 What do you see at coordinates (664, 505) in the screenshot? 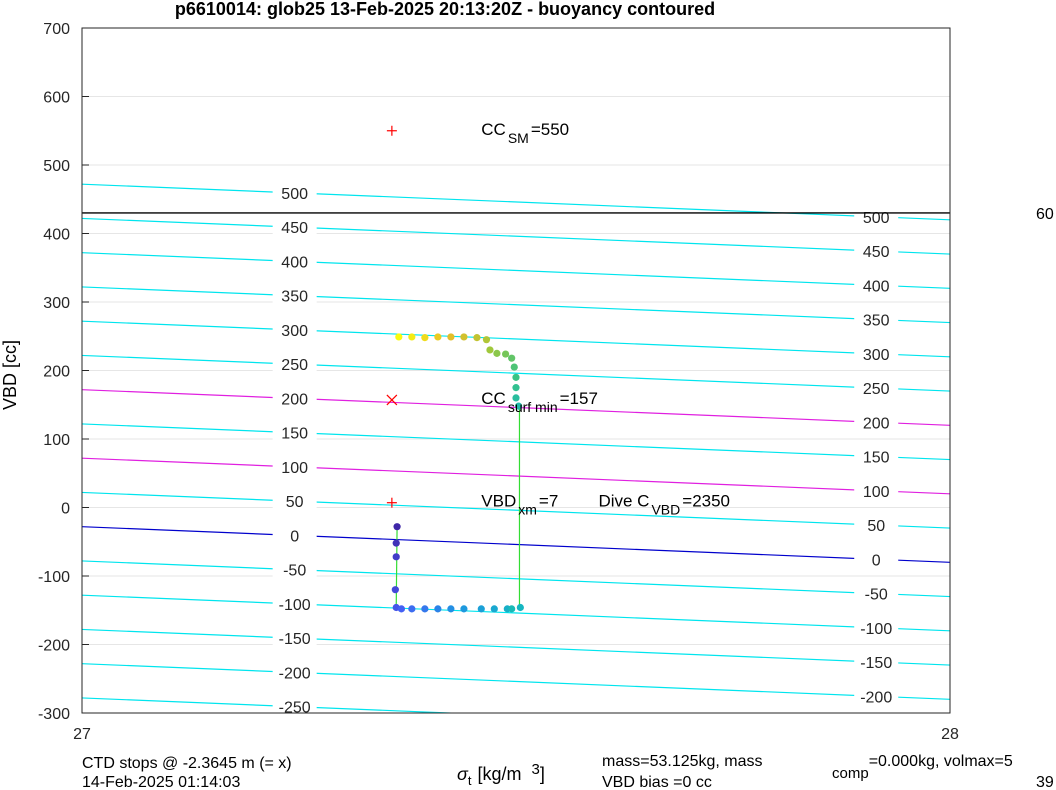
I see `annotation: Dive C VBD =2350` at bounding box center [664, 505].